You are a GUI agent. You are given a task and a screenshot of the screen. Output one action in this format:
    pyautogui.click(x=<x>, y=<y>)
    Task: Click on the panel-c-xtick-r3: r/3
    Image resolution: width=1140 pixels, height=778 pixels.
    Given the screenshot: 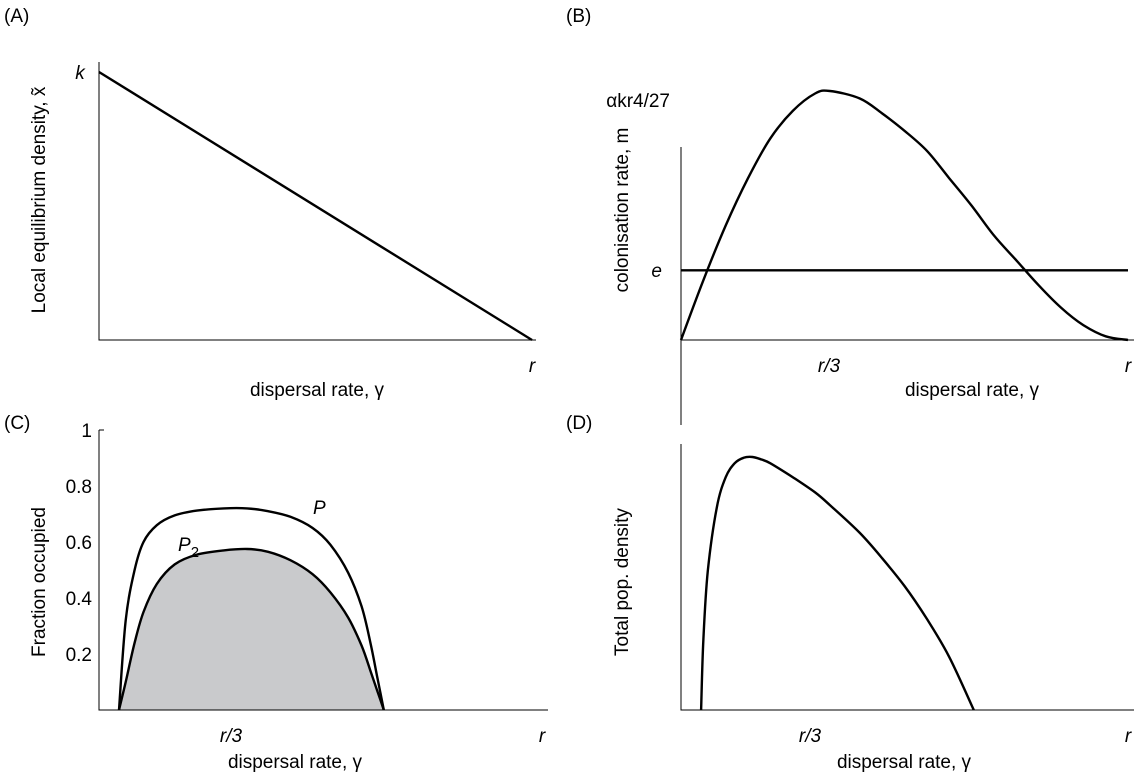 What is the action you would take?
    pyautogui.click(x=231, y=736)
    